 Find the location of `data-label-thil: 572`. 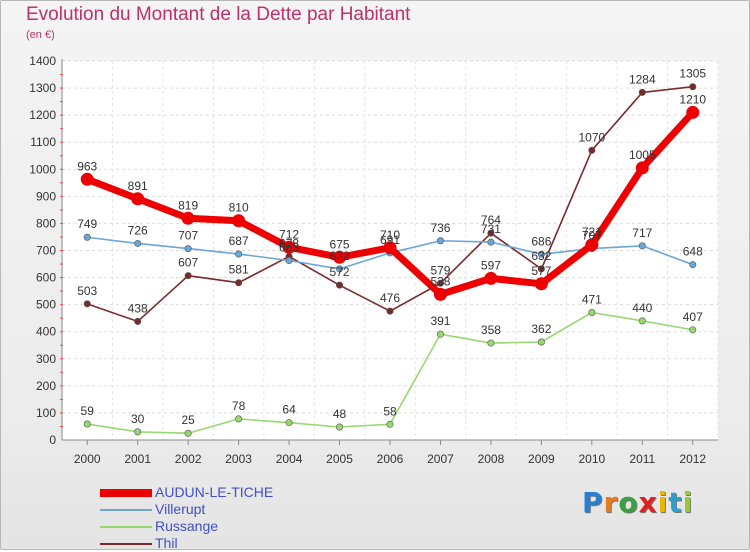

data-label-thil: 572 is located at coordinates (340, 272).